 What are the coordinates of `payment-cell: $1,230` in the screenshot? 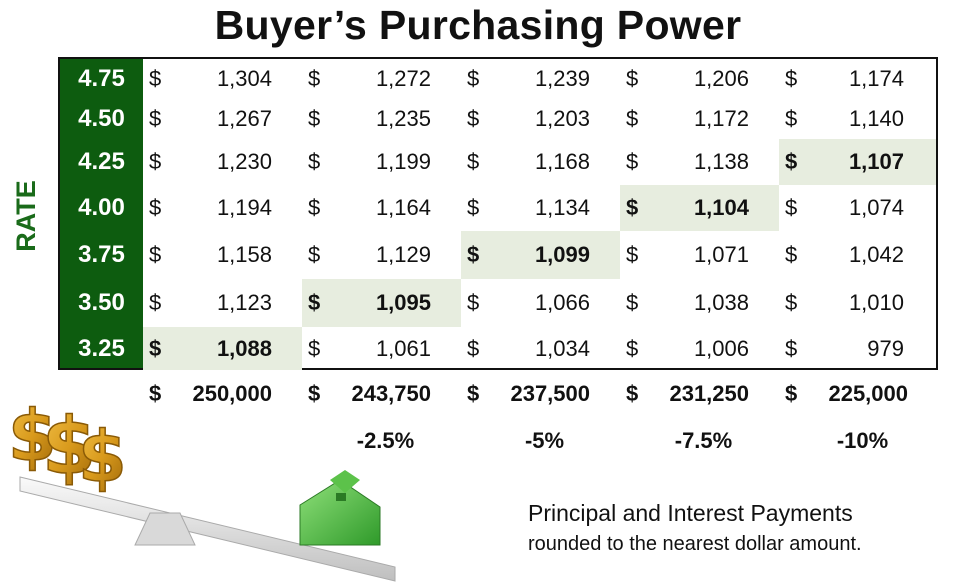 It's located at (222, 162).